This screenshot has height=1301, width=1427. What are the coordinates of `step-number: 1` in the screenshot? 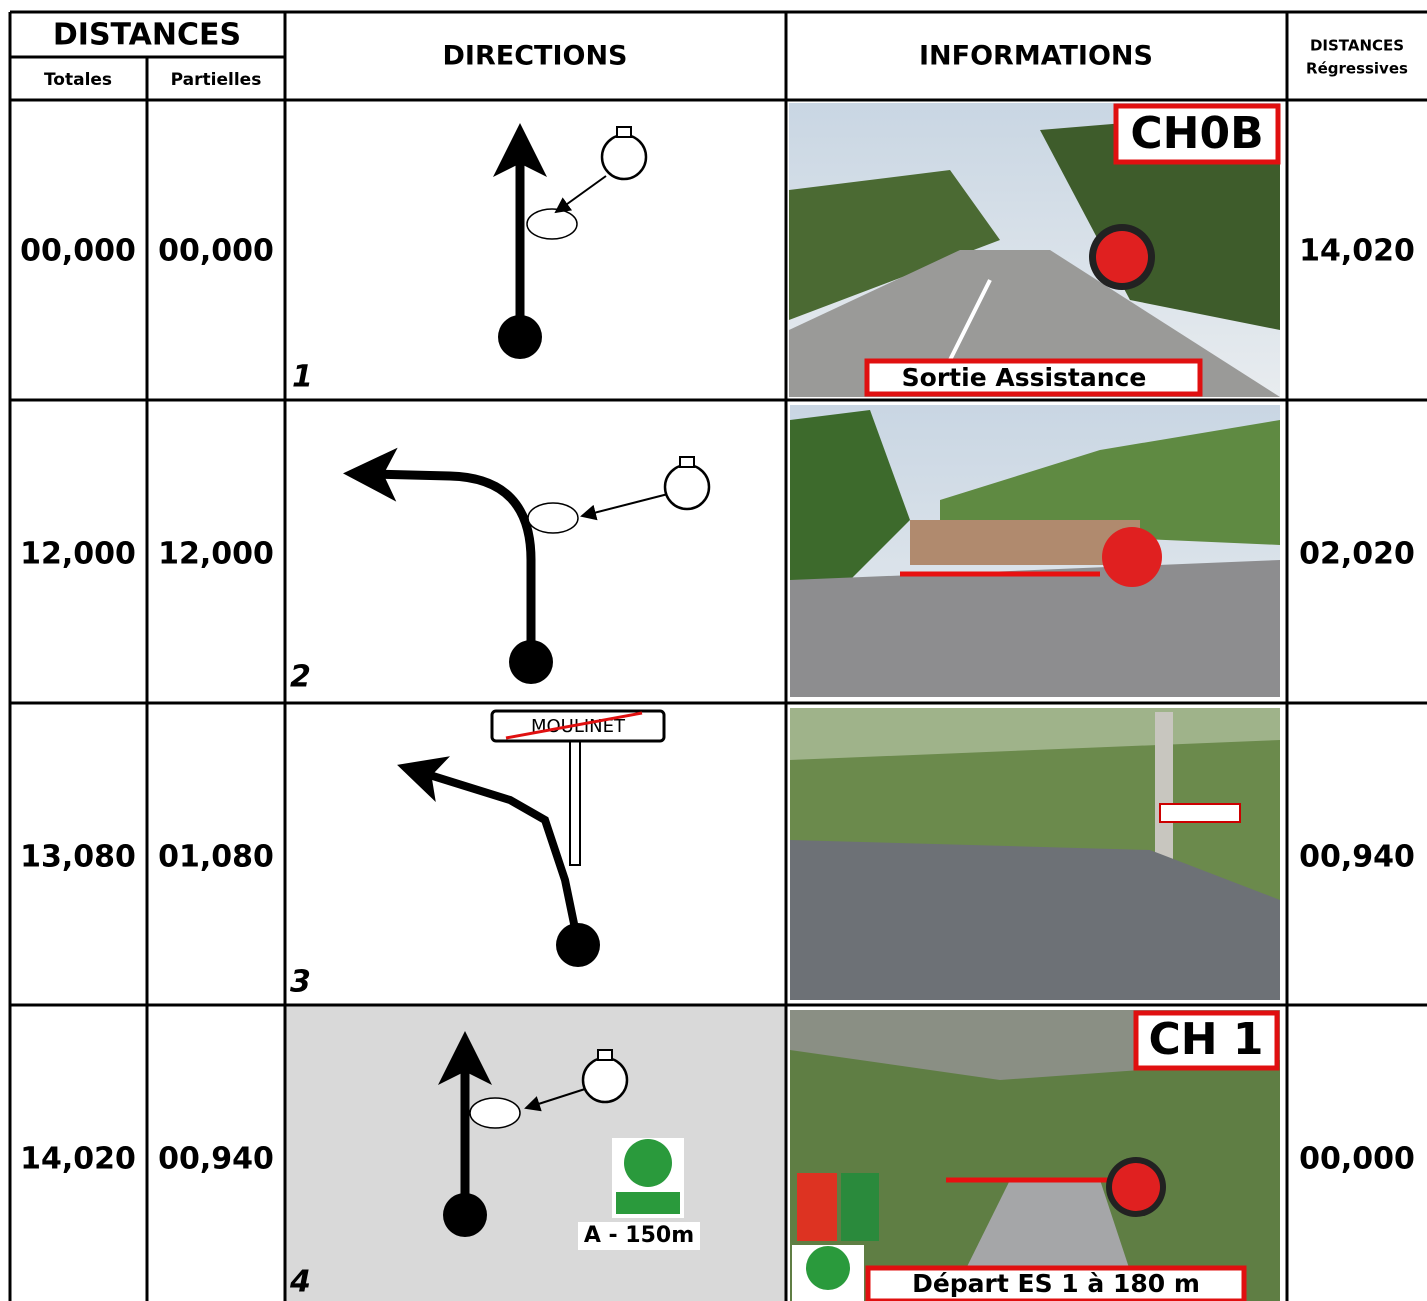 It's located at (302, 377).